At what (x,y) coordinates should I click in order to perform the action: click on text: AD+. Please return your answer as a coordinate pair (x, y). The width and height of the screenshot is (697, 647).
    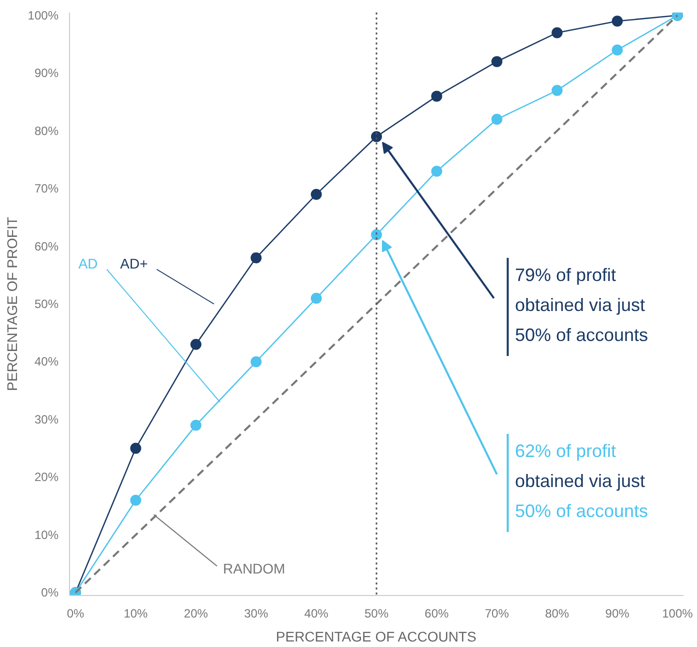
    Looking at the image, I should click on (134, 264).